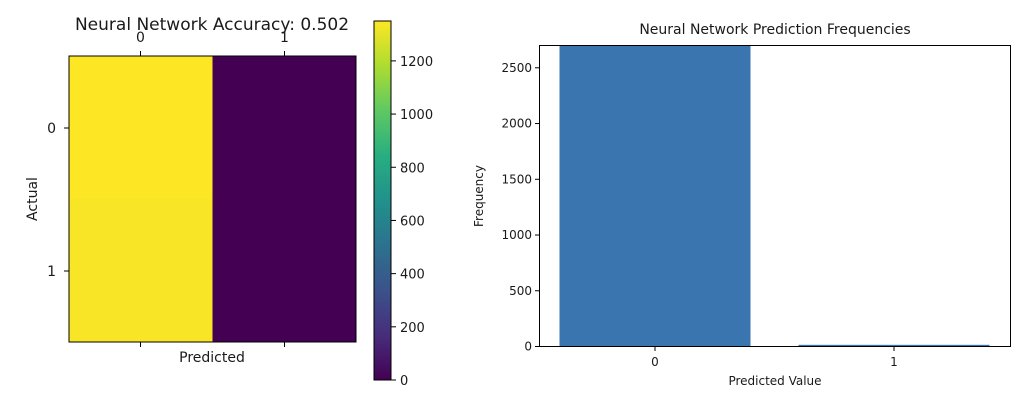 The image size is (1026, 408). Describe the element at coordinates (412, 221) in the screenshot. I see `colorbar-tick-label-3: 600` at that location.